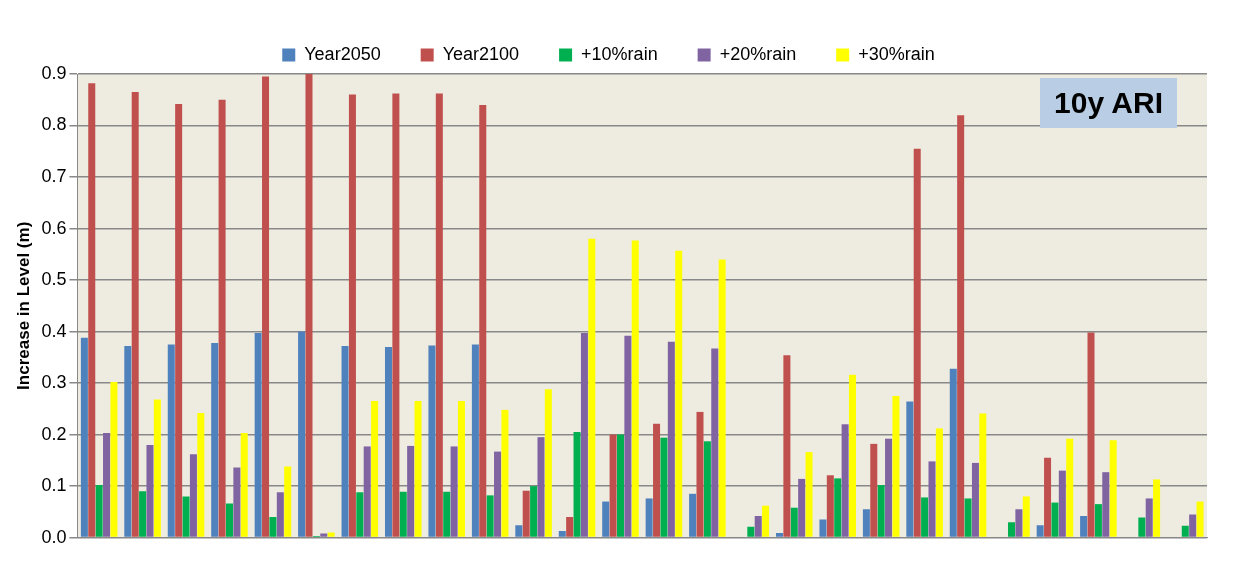 The height and width of the screenshot is (576, 1237). I want to click on legend-label: +30%rain, so click(896, 53).